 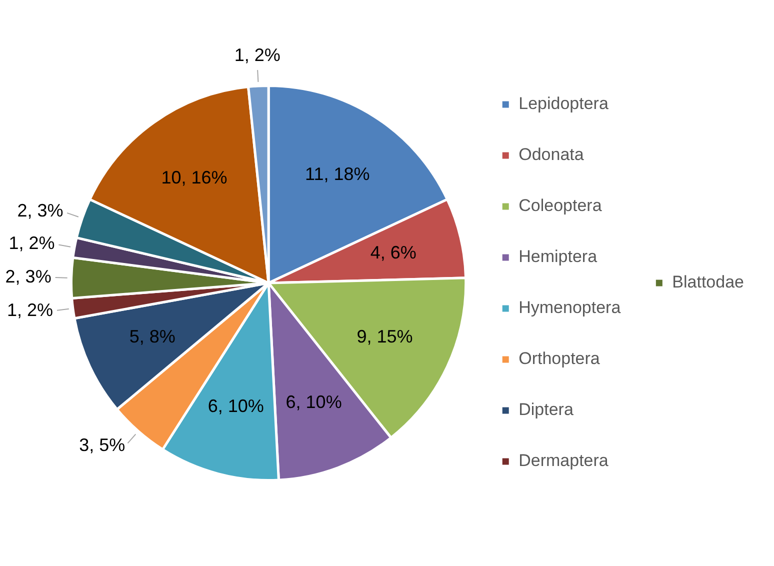 What do you see at coordinates (152, 336) in the screenshot?
I see `data-label: 5, 8%` at bounding box center [152, 336].